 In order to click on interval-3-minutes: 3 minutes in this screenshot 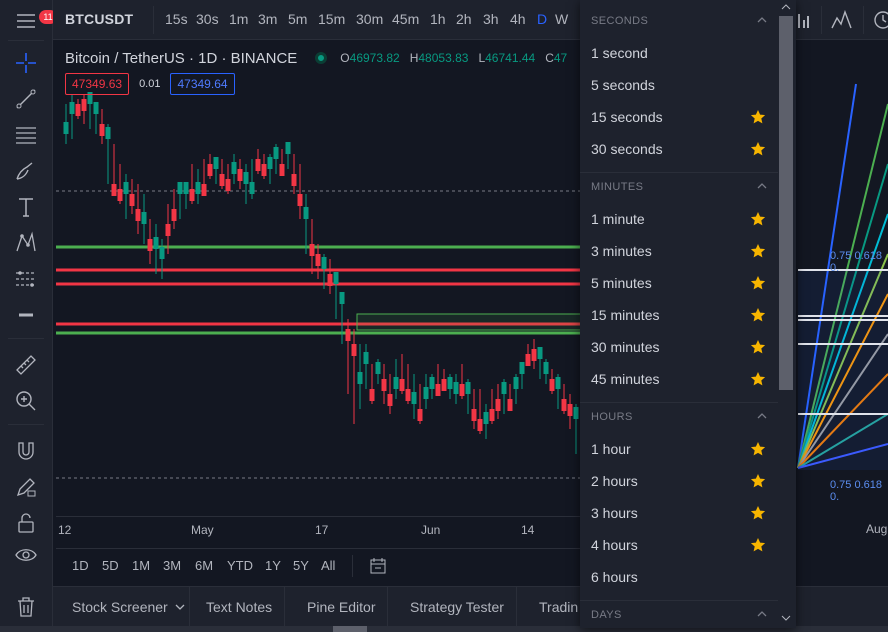, I will do `click(679, 251)`.